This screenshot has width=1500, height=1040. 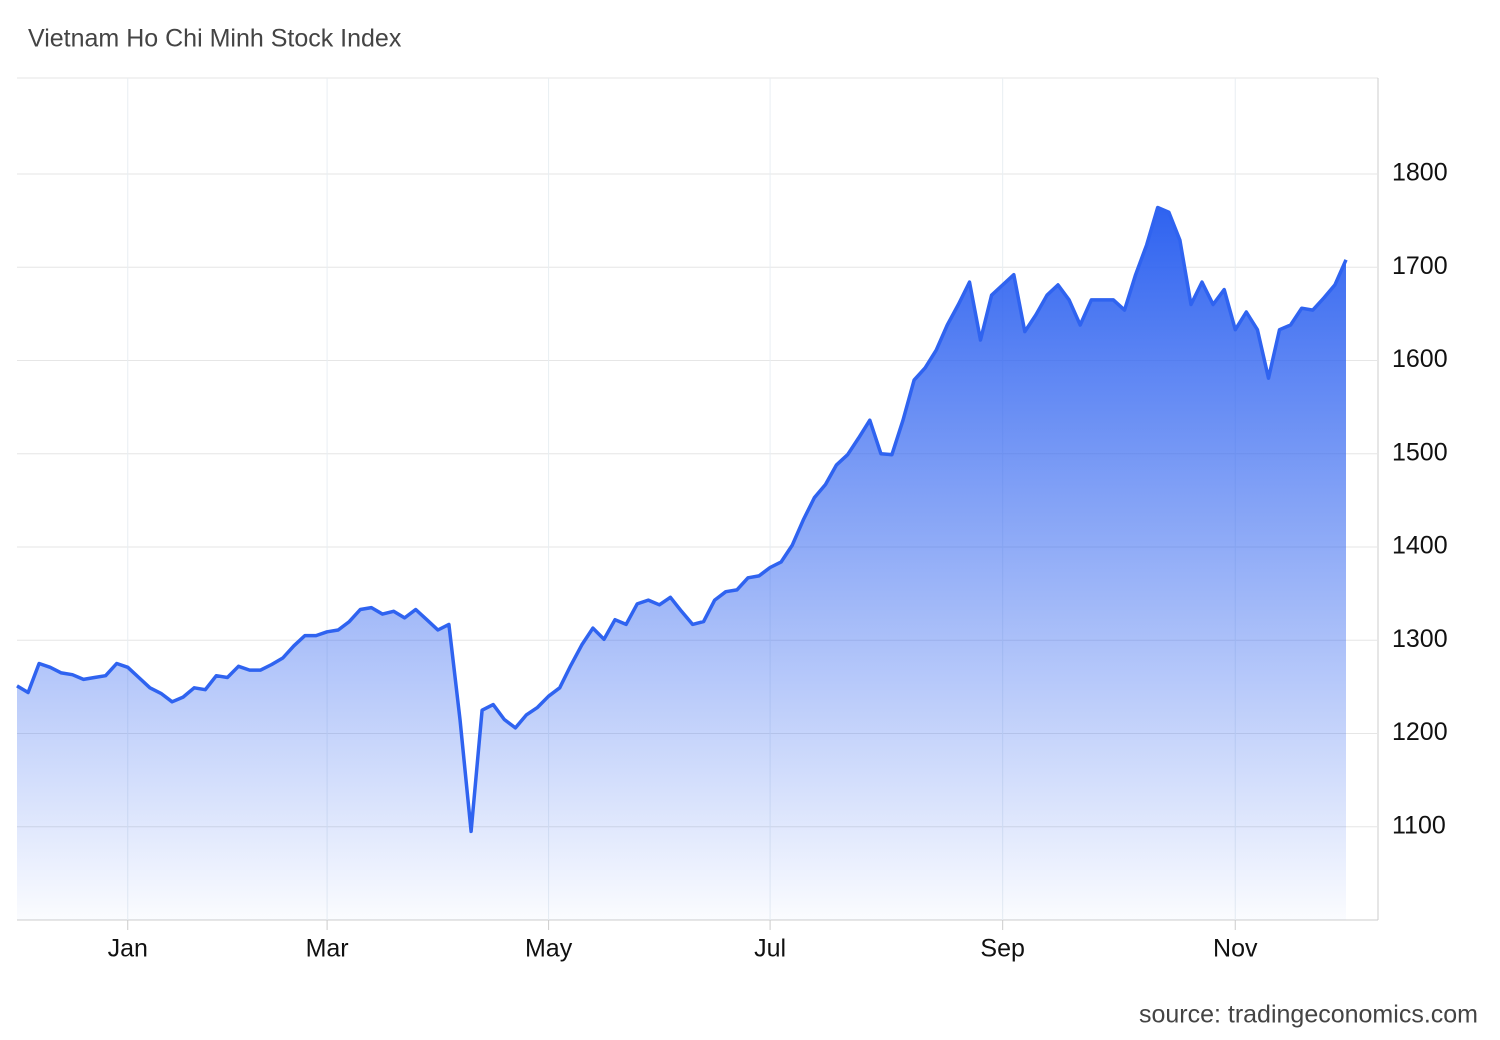 I want to click on y-tick-label: 1800, so click(x=1420, y=173).